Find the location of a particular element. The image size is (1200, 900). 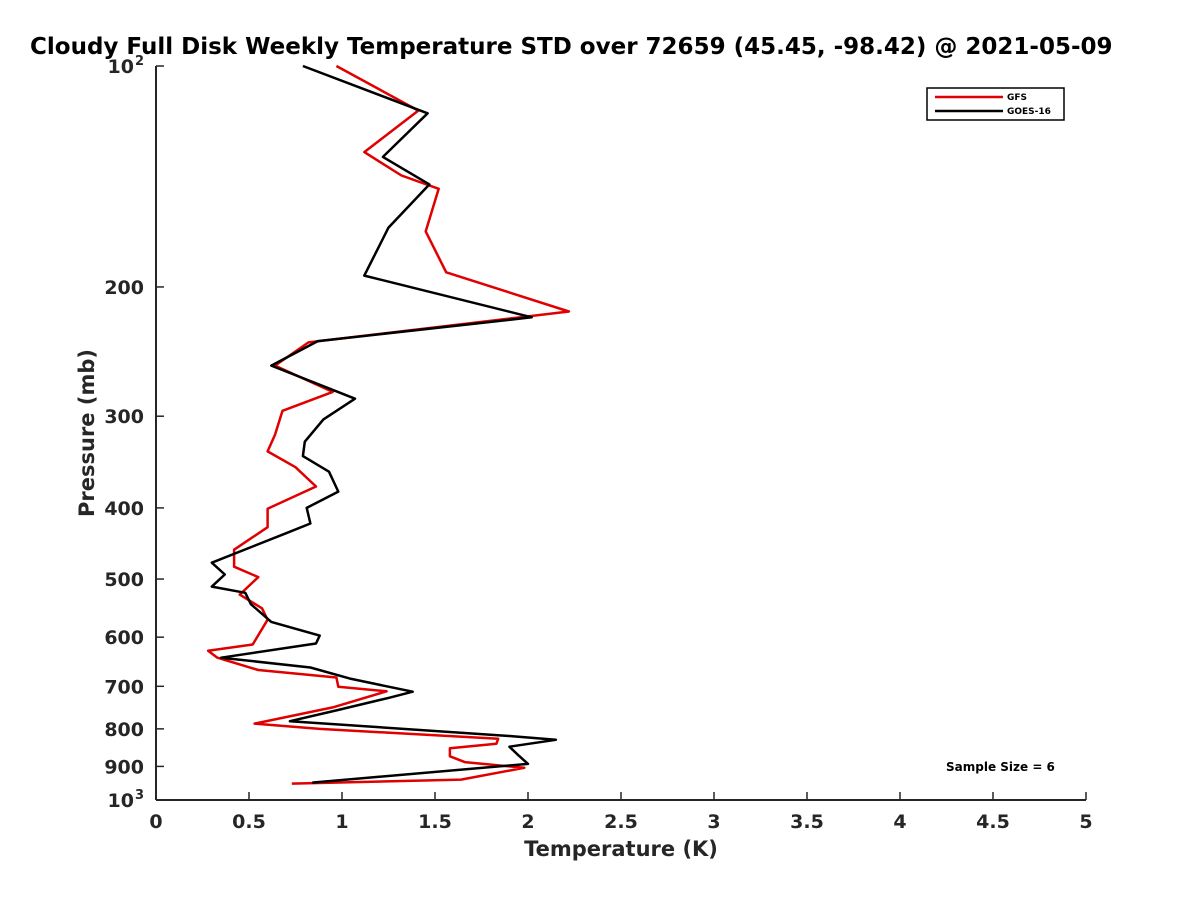

legend: GFS GOES-16 is located at coordinates (995, 104).